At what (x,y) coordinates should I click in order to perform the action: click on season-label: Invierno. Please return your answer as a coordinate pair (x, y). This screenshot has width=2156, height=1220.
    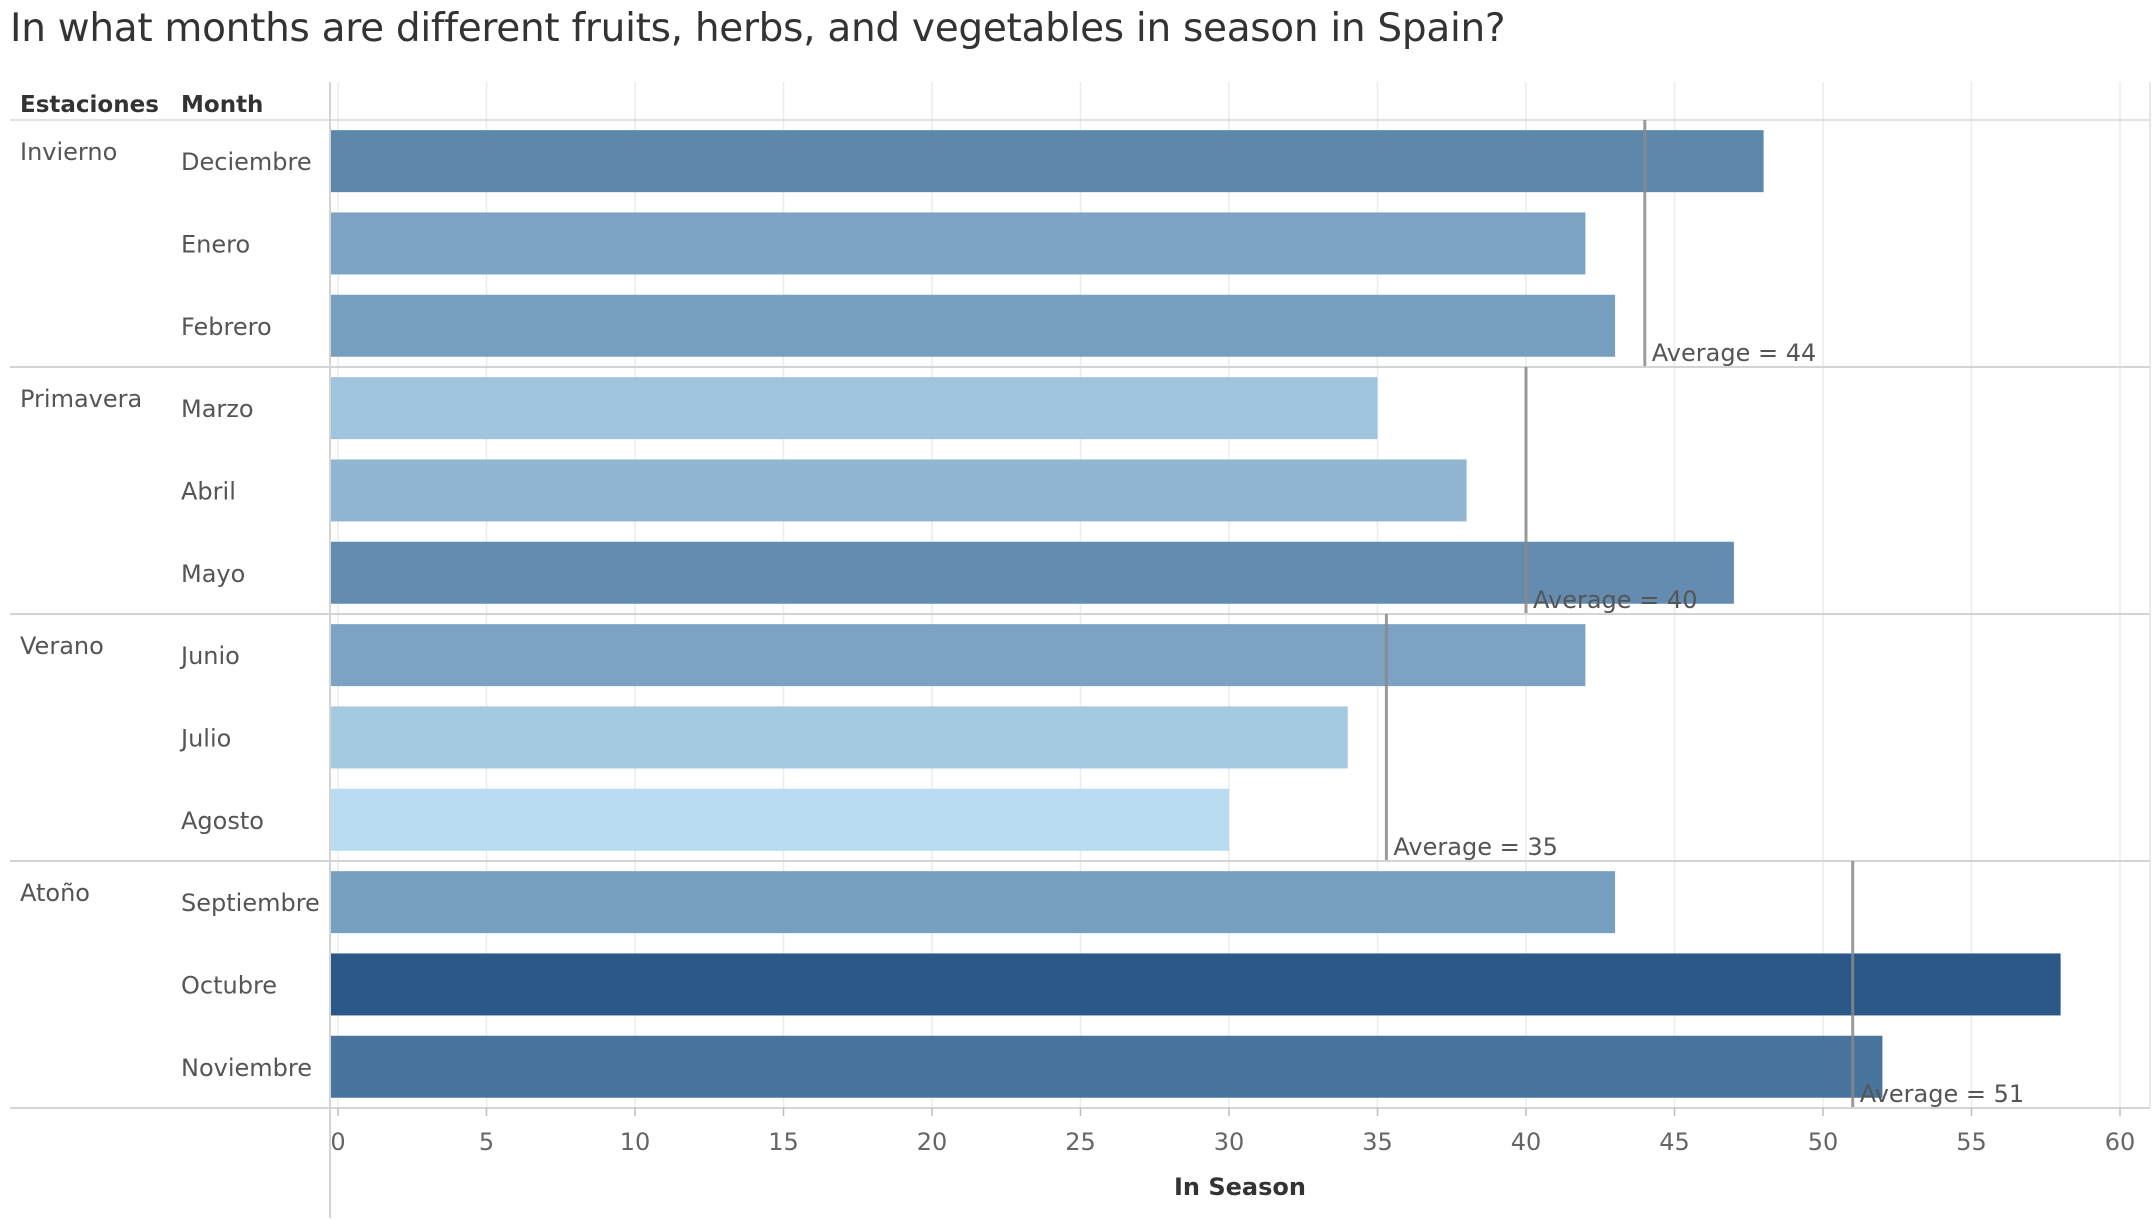
    Looking at the image, I should click on (68, 152).